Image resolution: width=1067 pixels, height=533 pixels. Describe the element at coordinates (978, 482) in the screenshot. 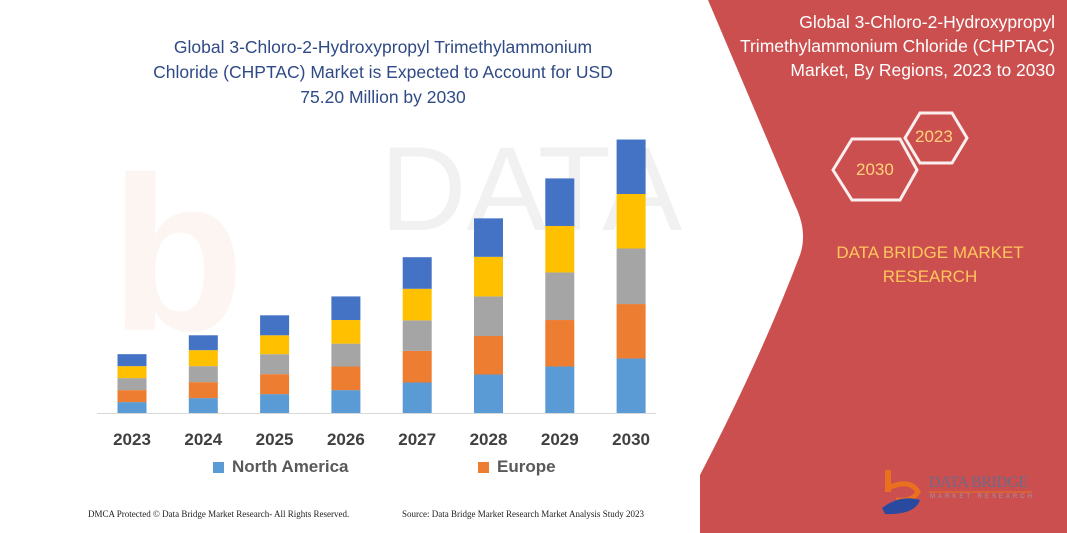

I see `logo-text: DATA BRIDGE` at that location.